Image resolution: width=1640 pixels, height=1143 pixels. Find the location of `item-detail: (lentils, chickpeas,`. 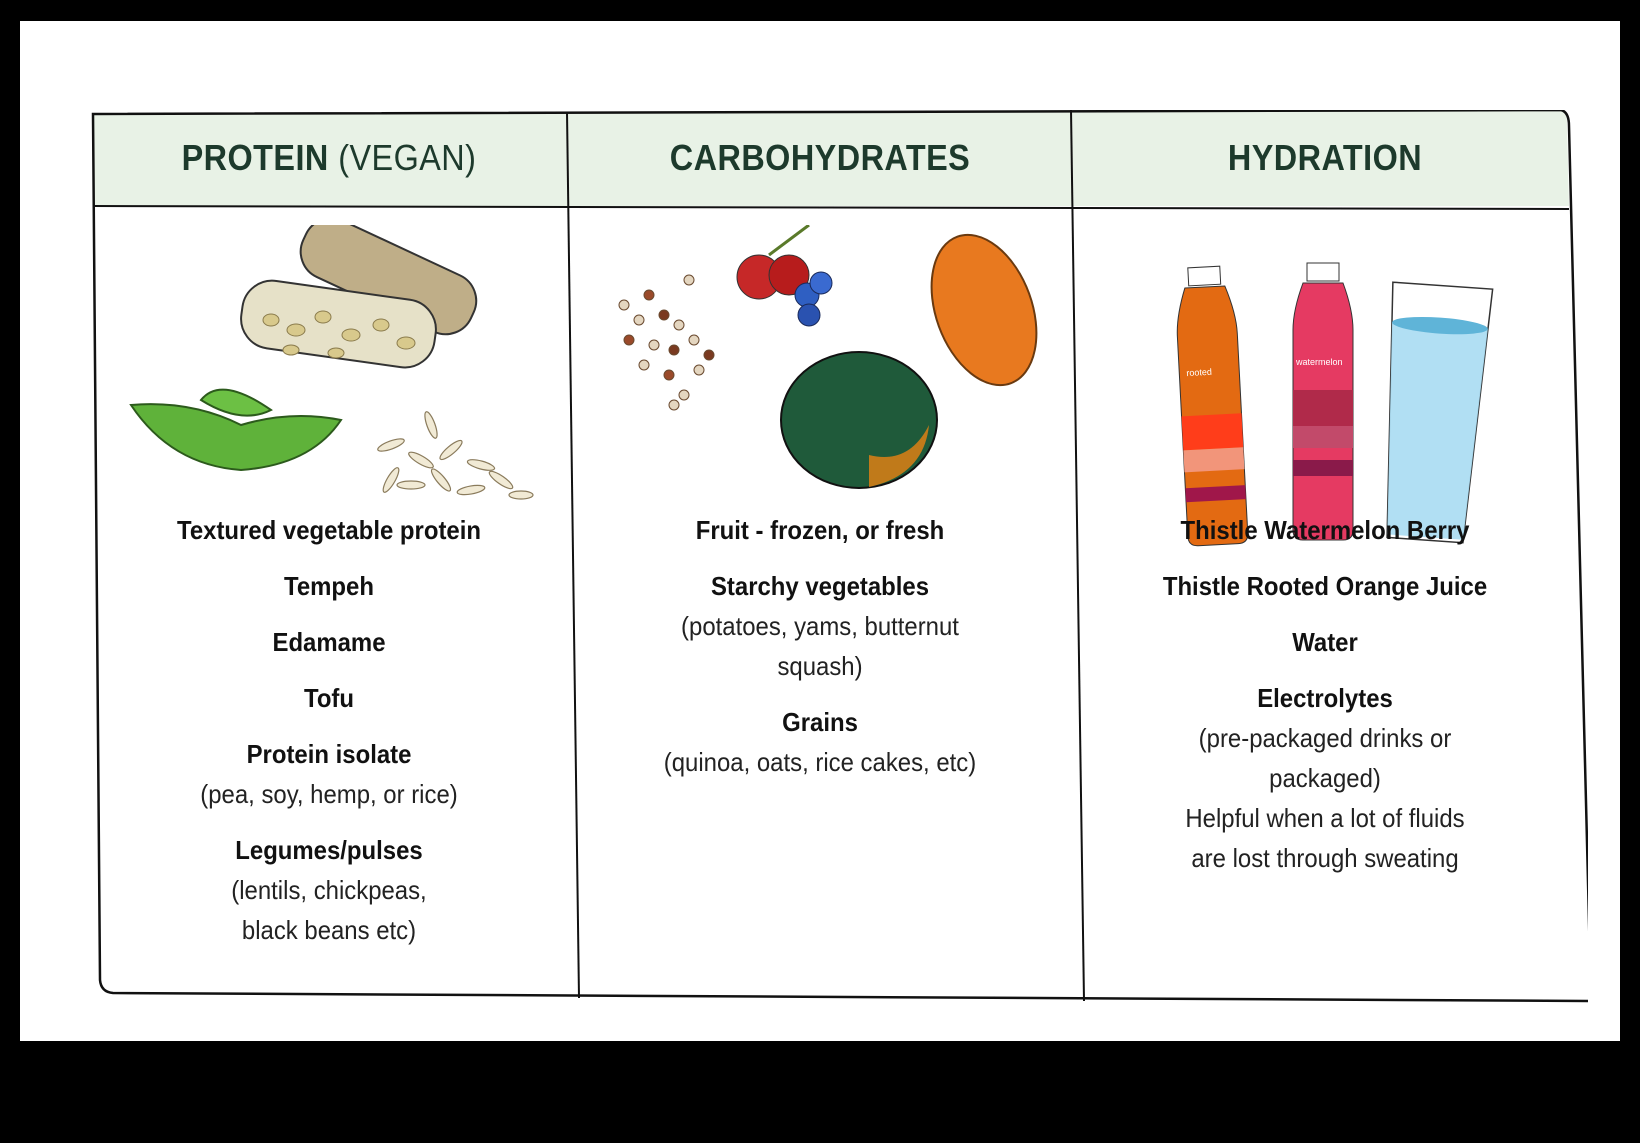

item-detail: (lentils, chickpeas, is located at coordinates (329, 890).